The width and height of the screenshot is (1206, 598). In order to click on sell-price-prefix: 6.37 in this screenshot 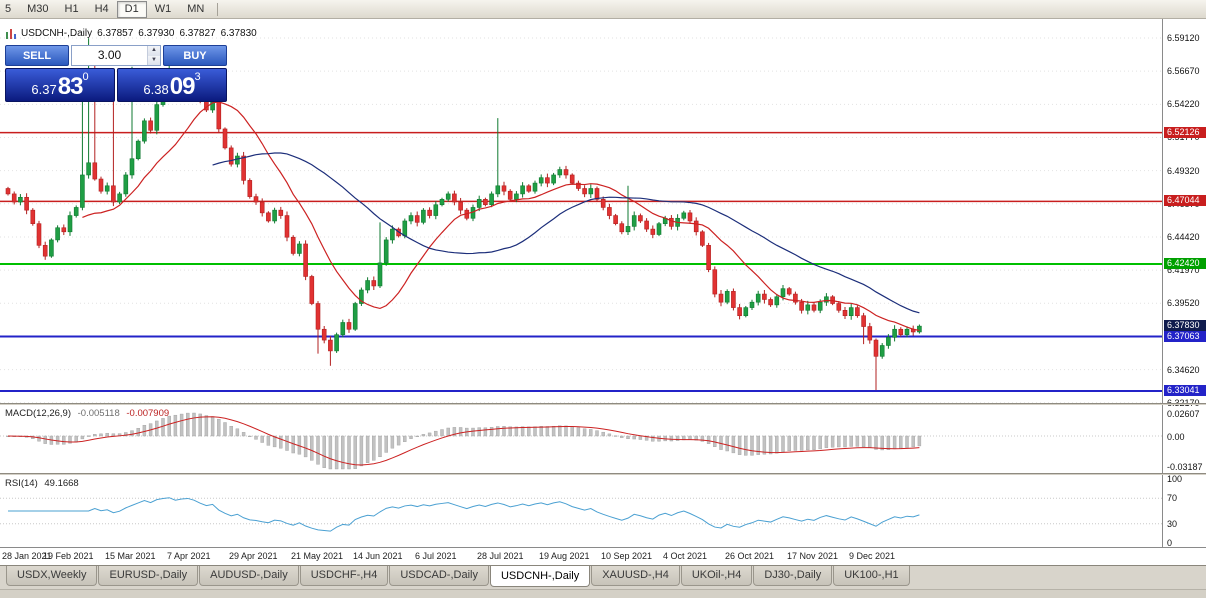, I will do `click(44, 89)`.